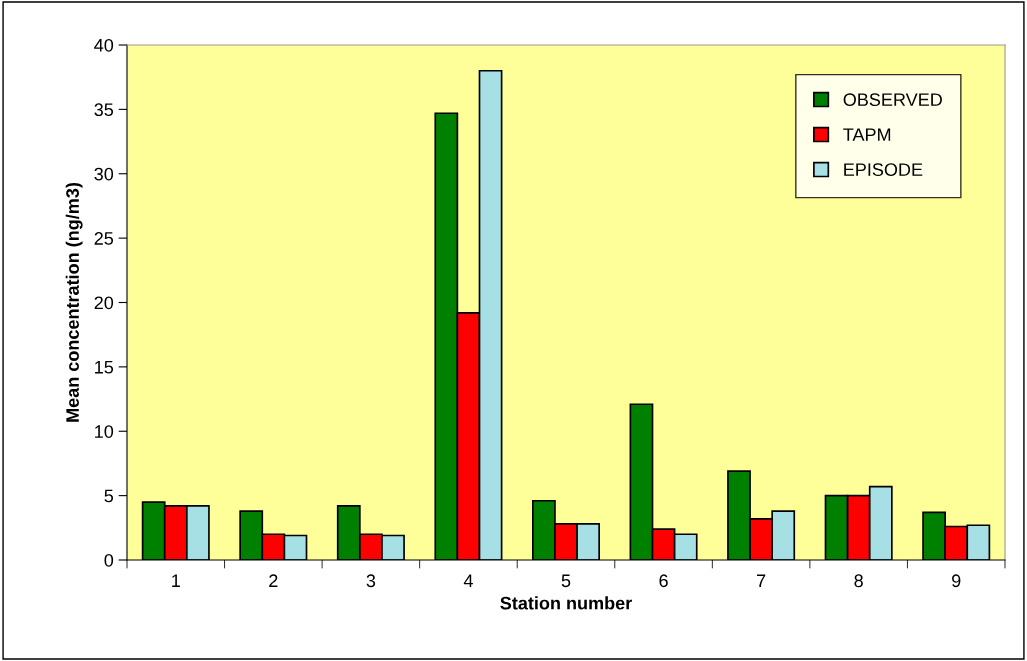 The height and width of the screenshot is (661, 1027). What do you see at coordinates (468, 580) in the screenshot?
I see `x-tick-label: 4` at bounding box center [468, 580].